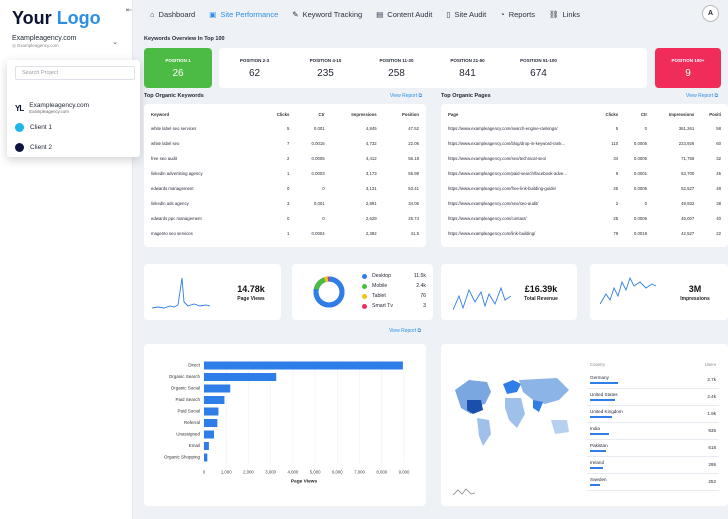 This screenshot has height=519, width=728. I want to click on position-card-51-100: POSITION 51-100 674, so click(538, 68).